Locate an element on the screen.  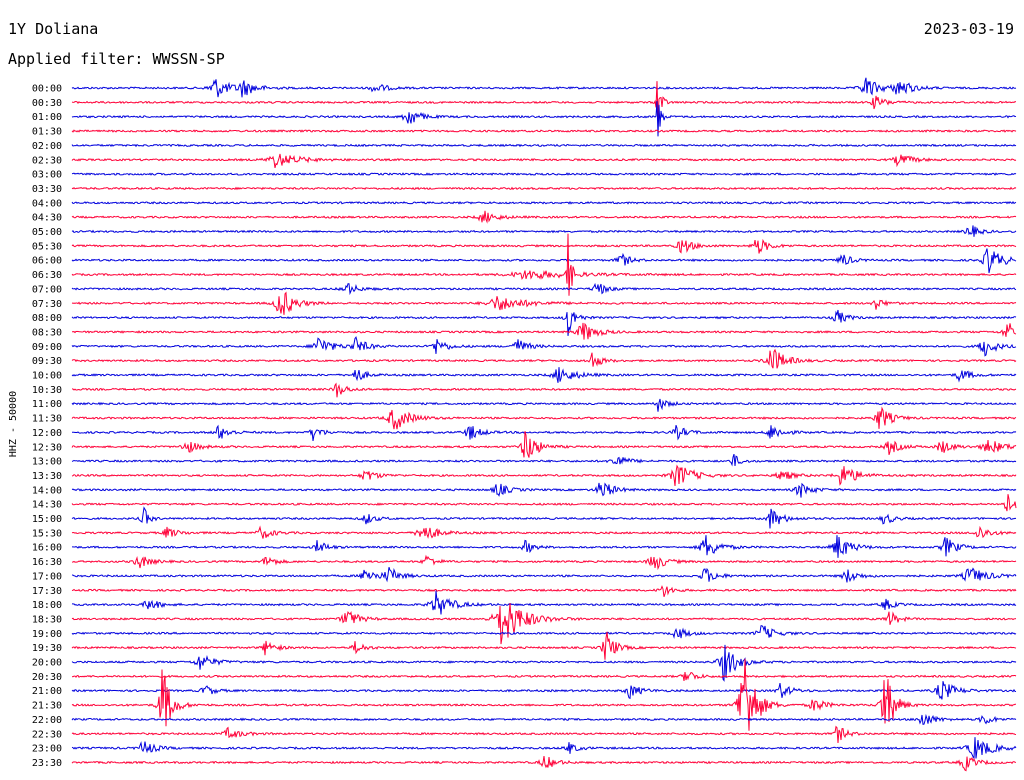
trace-time-label: 05:30 is located at coordinates (47, 246).